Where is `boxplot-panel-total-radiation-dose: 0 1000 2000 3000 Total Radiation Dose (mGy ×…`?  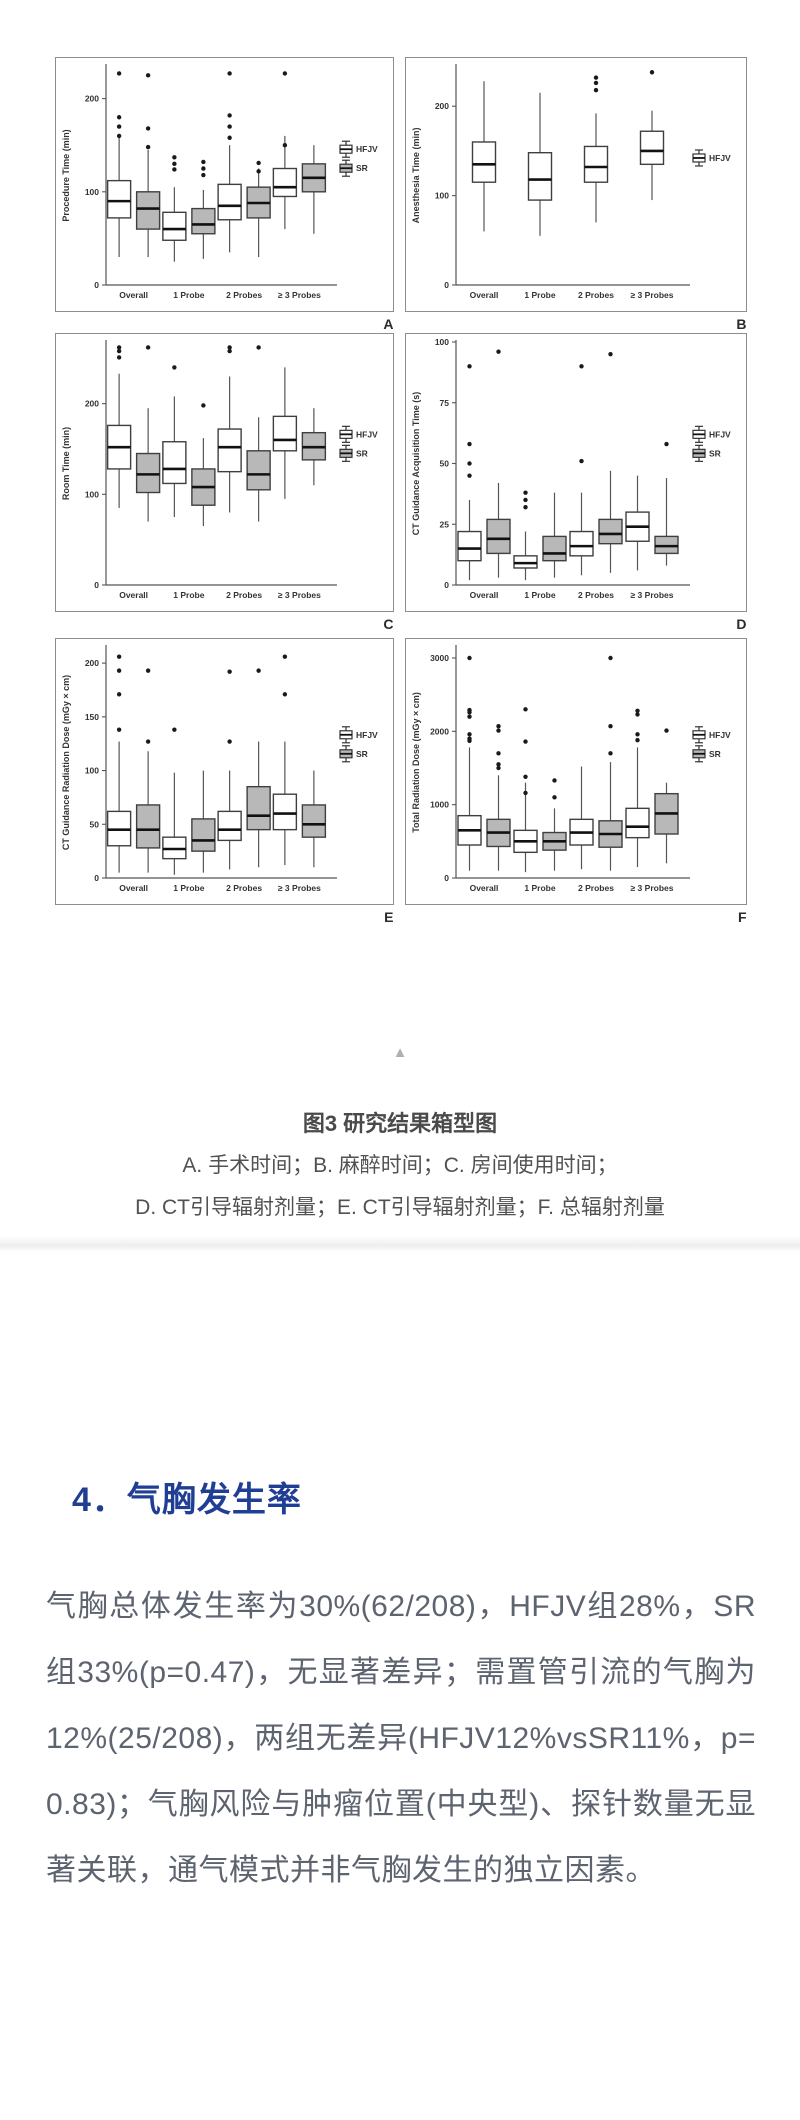 boxplot-panel-total-radiation-dose: 0 1000 2000 3000 Total Radiation Dose (mGy ×… is located at coordinates (576, 781).